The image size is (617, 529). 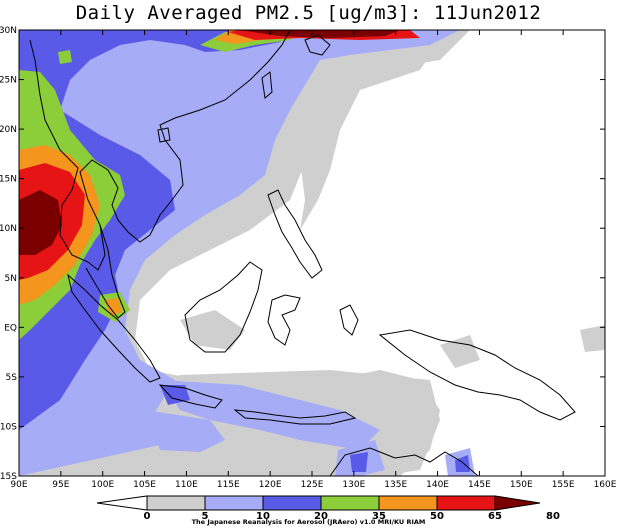 What do you see at coordinates (308, 13) in the screenshot?
I see `map-title: Daily Averaged PM2.5 [ug/m3]: 11Jun2012` at bounding box center [308, 13].